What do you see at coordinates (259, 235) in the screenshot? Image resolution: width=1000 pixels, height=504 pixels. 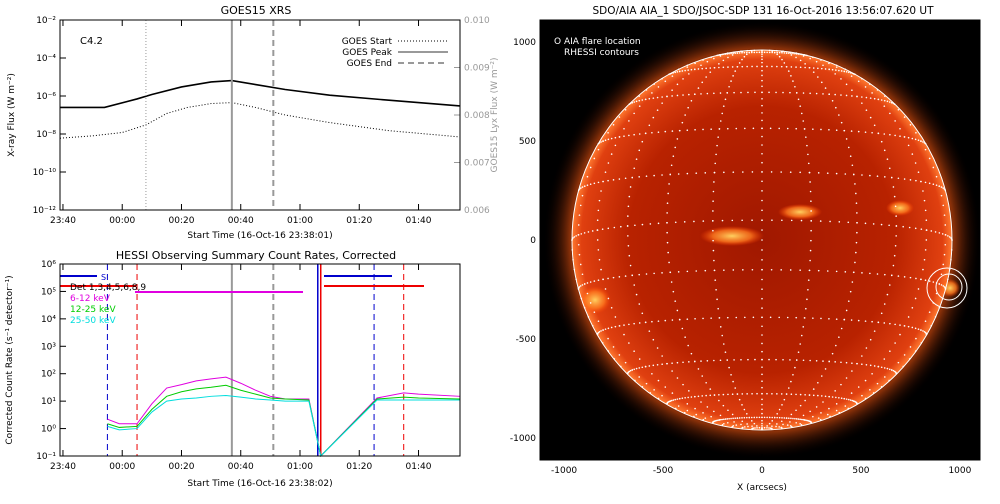 I see `goes-xlabel: Start Time (16-Oct-16 23:38:01)` at bounding box center [259, 235].